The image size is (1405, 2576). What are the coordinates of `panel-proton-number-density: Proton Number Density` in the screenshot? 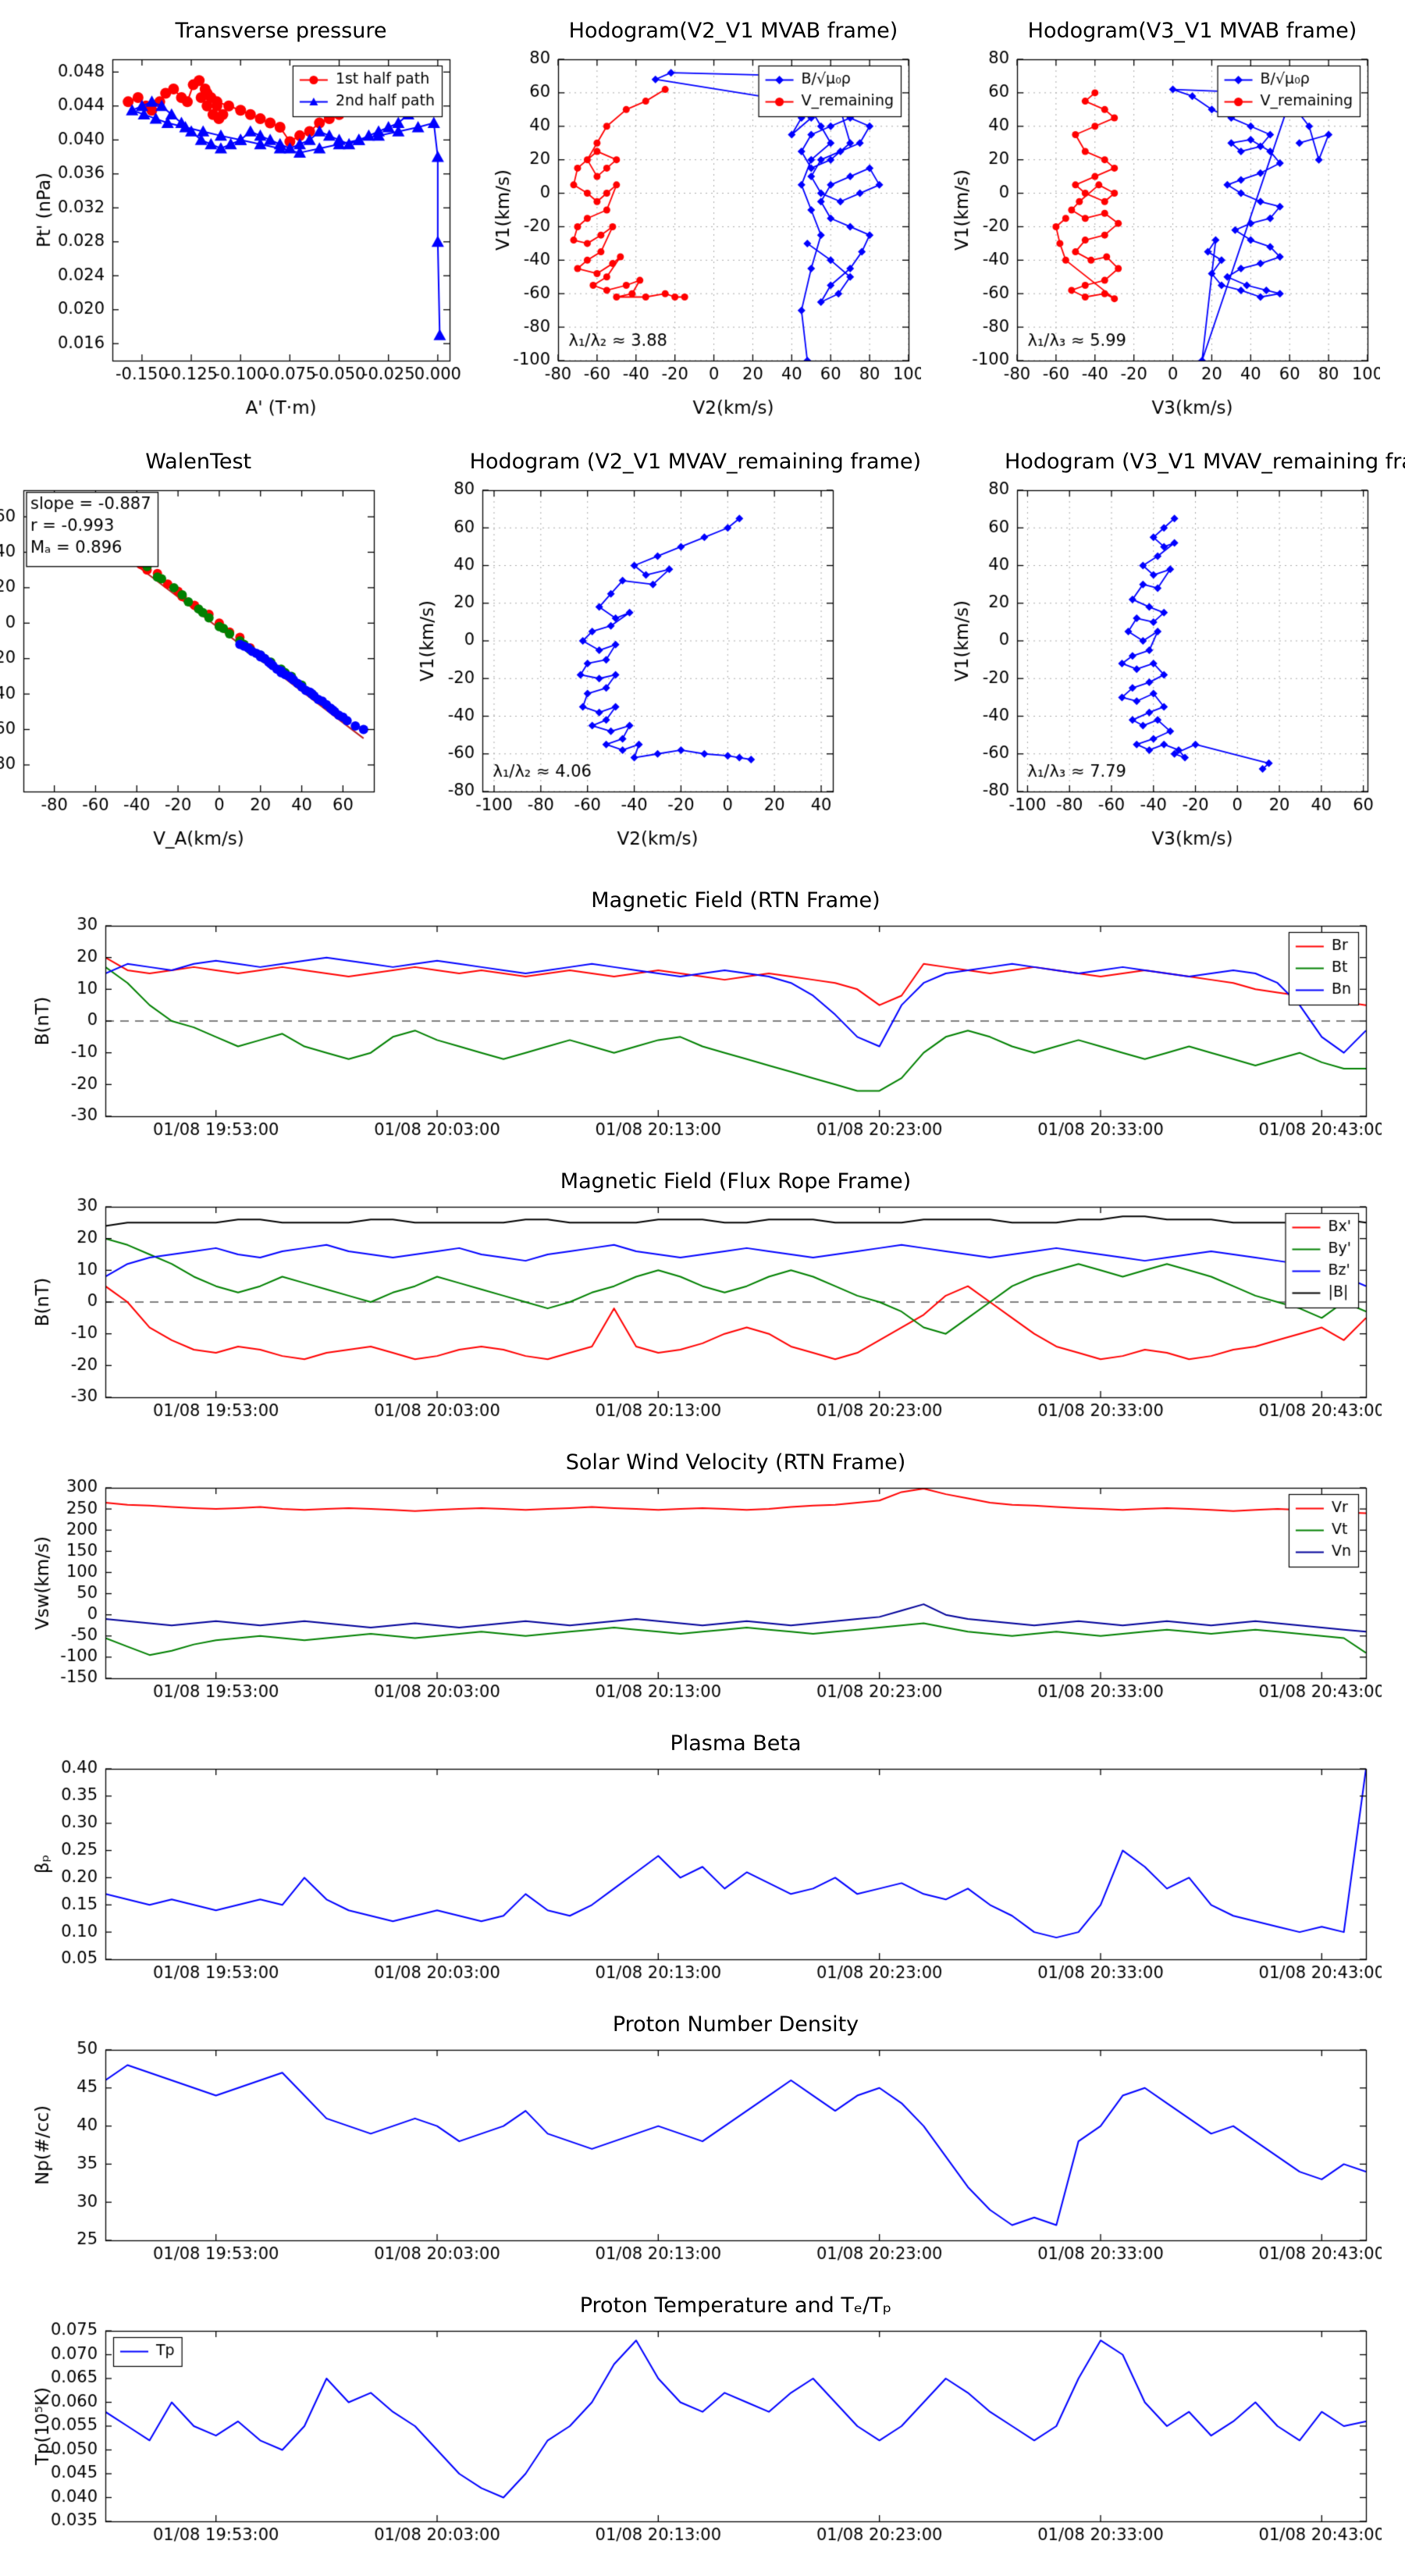 It's located at (703, 2142).